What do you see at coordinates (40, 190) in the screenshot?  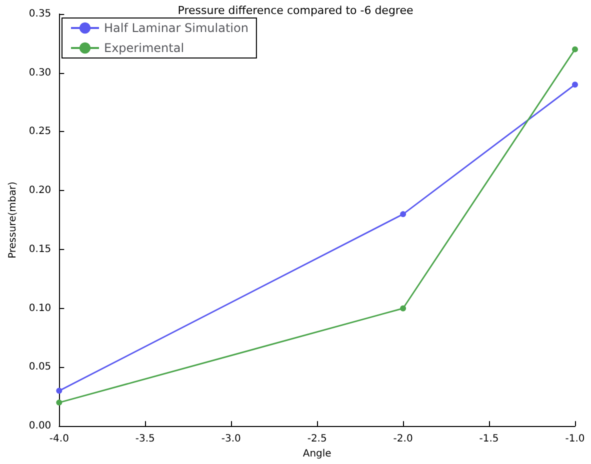 I see `y-tick-label: 0.20` at bounding box center [40, 190].